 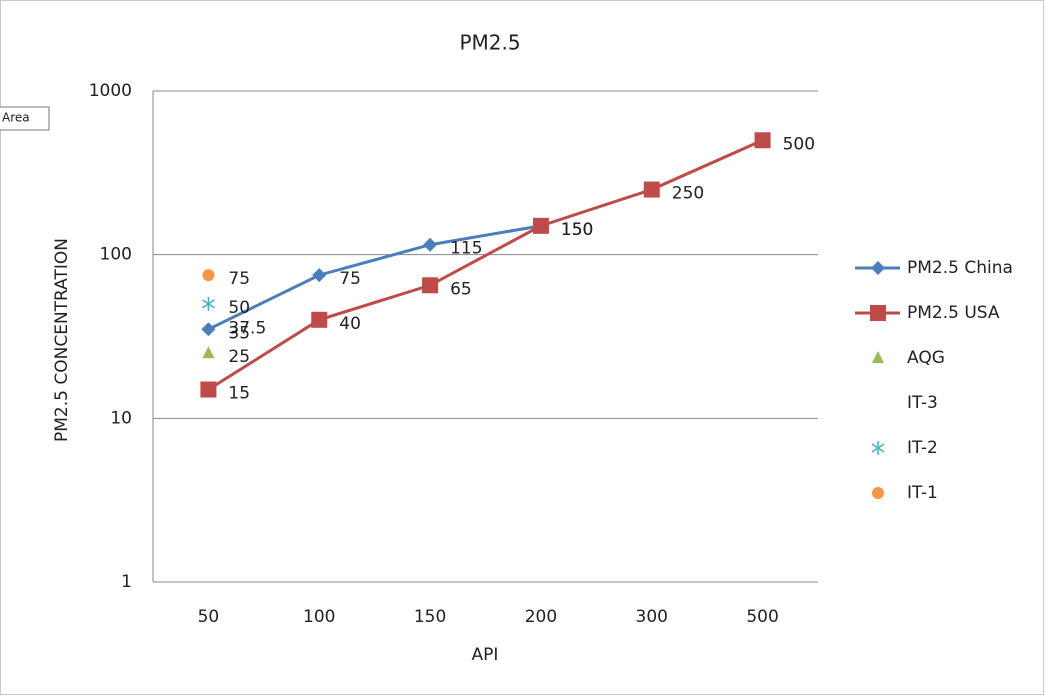 I want to click on y-tick-label: 10, so click(x=121, y=418).